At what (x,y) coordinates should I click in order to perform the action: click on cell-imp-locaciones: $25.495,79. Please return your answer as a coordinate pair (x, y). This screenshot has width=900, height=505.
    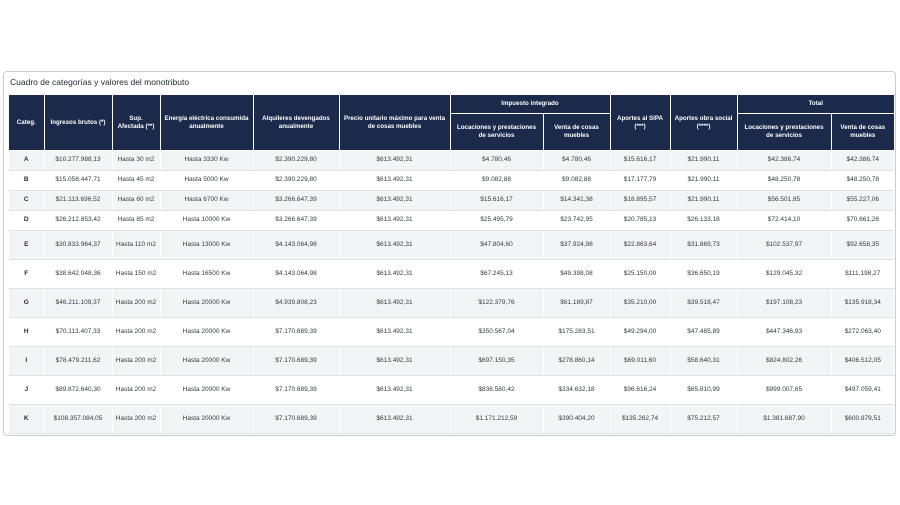
    Looking at the image, I should click on (497, 220).